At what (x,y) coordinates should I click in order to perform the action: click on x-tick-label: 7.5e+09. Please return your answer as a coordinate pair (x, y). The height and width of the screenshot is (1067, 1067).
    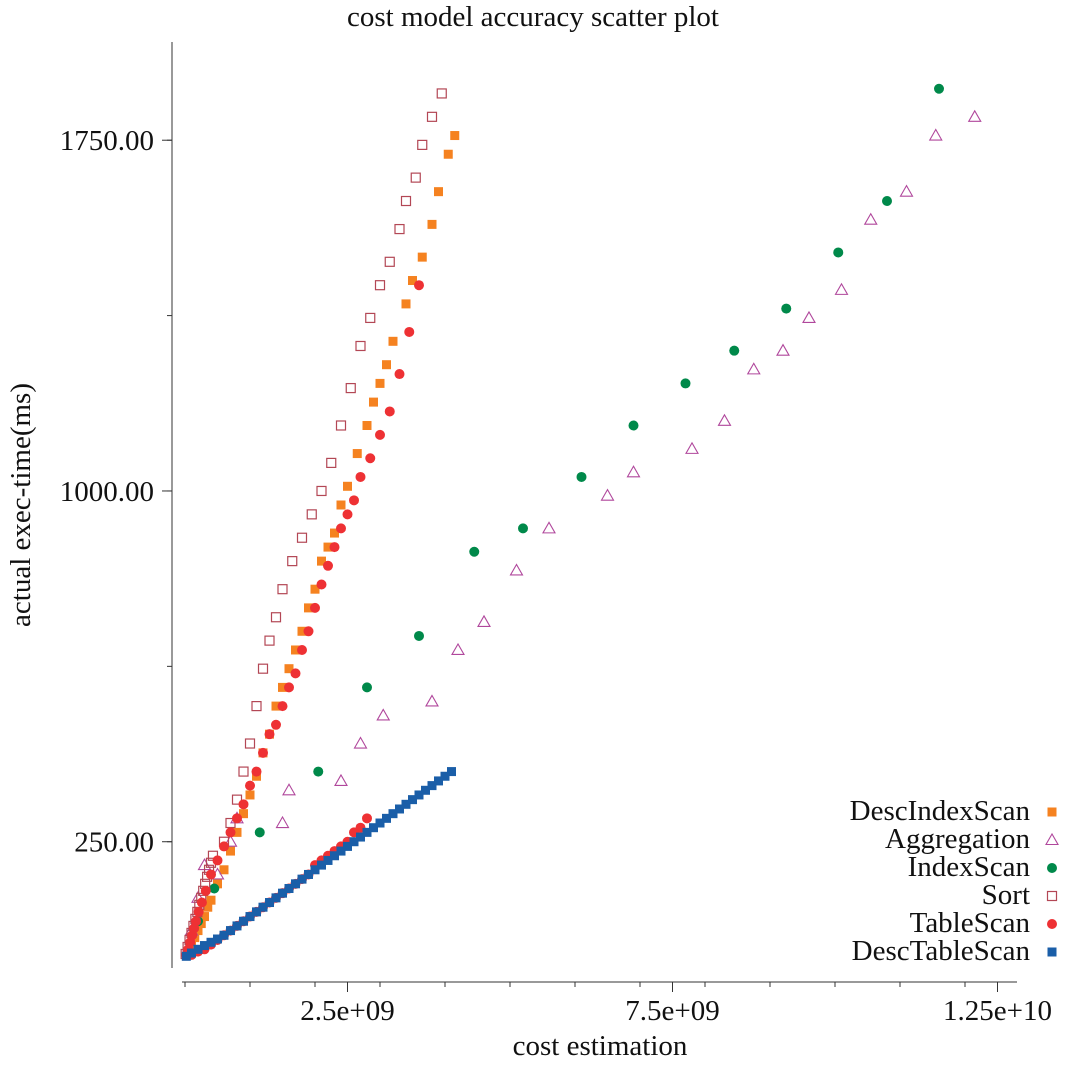
    Looking at the image, I should click on (672, 1011).